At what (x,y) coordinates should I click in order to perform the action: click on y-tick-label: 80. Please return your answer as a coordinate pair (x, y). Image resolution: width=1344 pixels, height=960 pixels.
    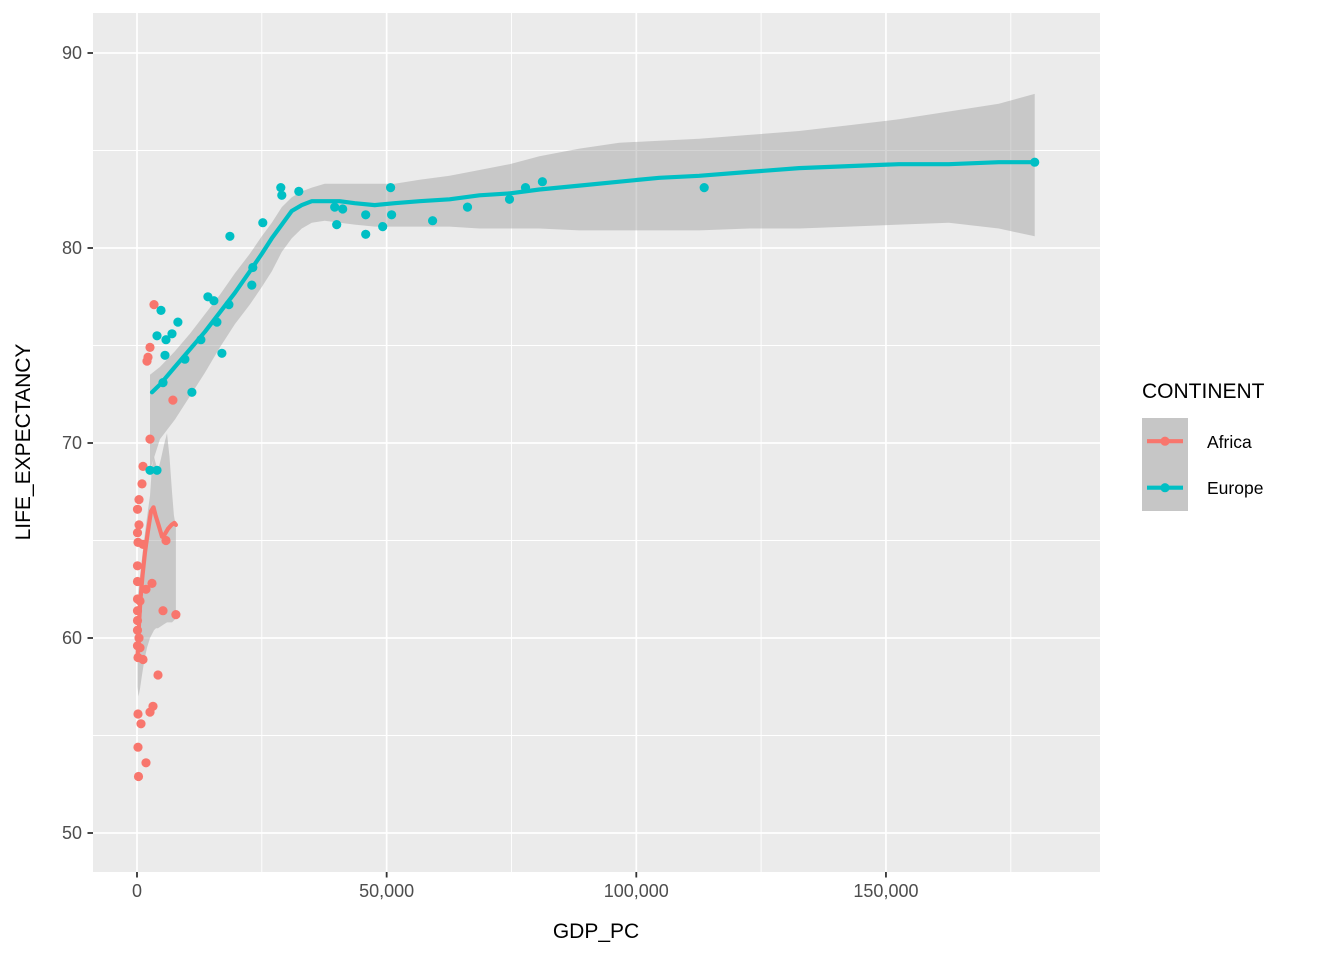
    Looking at the image, I should click on (72, 248).